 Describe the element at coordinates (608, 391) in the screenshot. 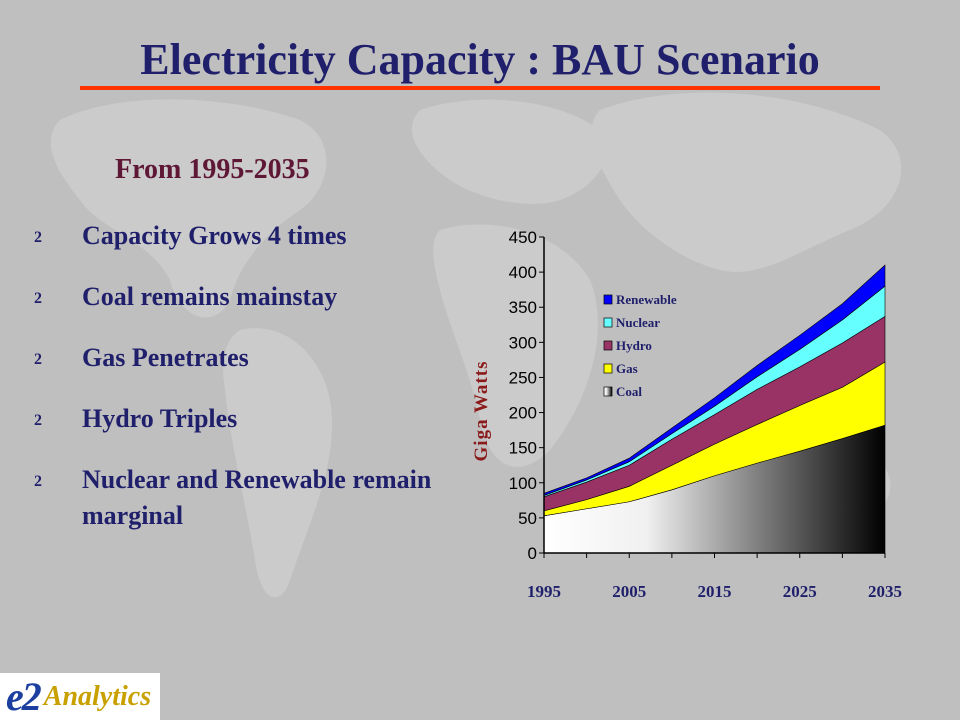

I see `legend-swatch-coal` at that location.